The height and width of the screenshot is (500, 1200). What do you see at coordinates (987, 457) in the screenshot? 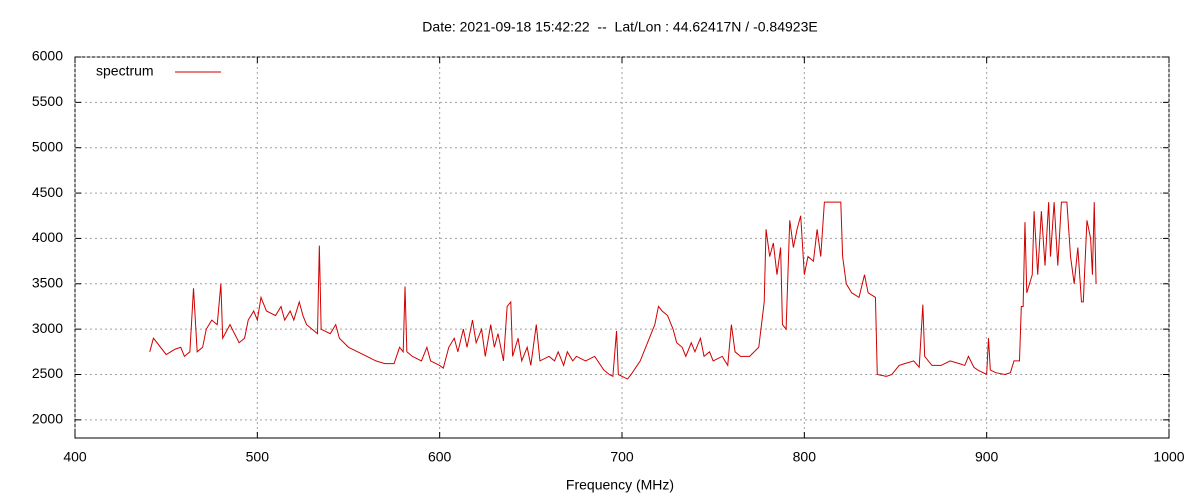
I see `x-tick-label: 900` at bounding box center [987, 457].